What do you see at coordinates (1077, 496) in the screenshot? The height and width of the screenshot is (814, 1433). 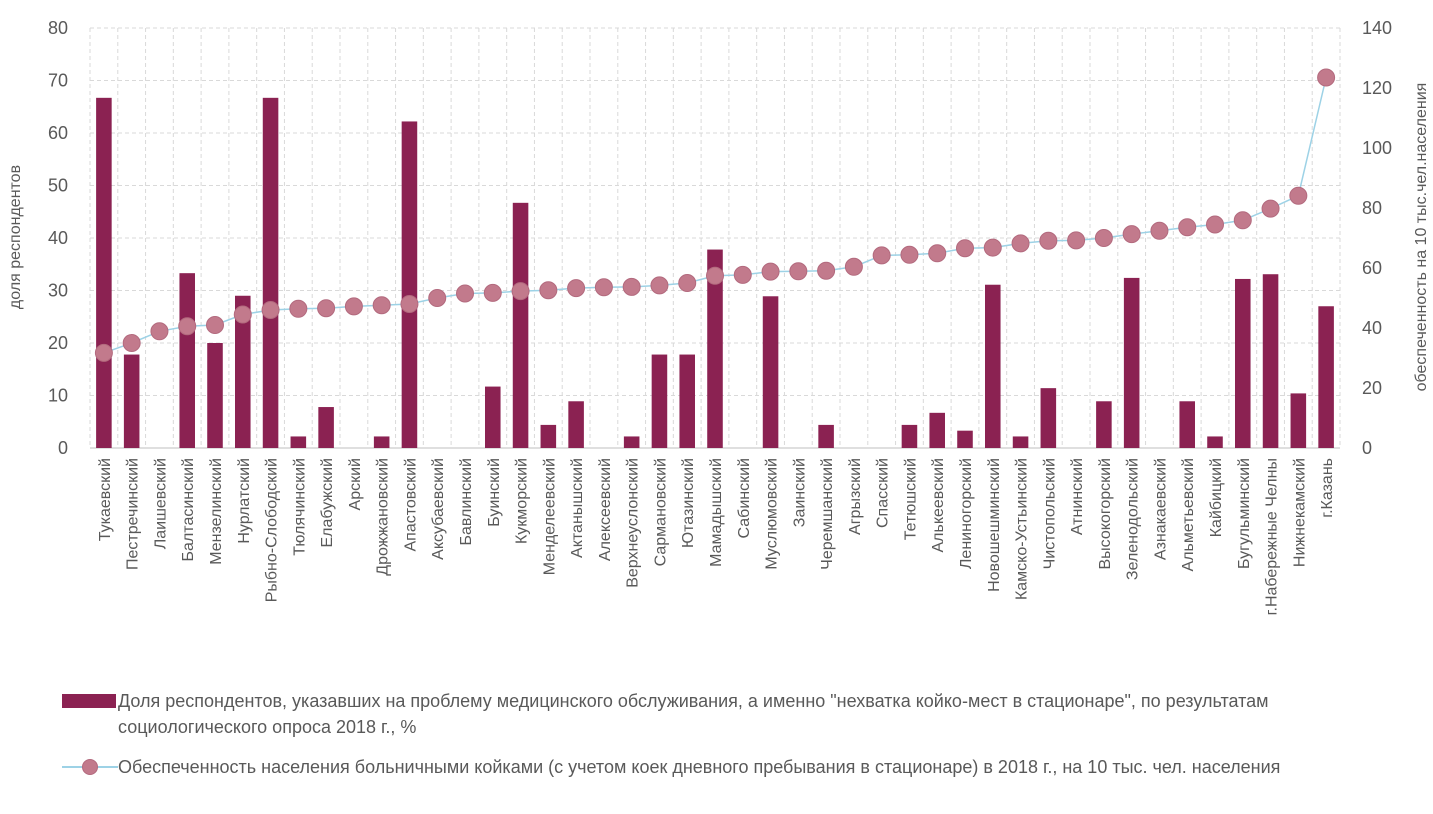 I see `category-label: Атнинский` at bounding box center [1077, 496].